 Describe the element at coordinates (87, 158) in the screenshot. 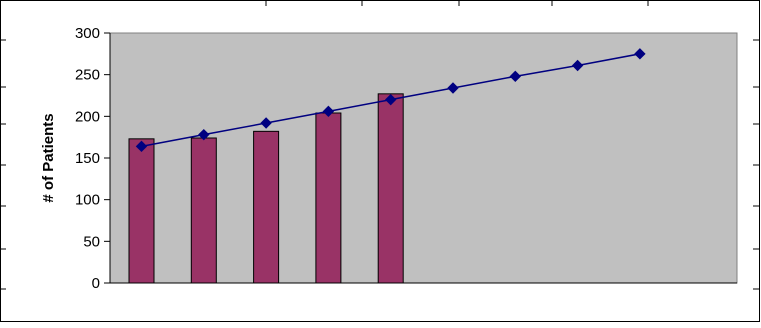

I see `y-tick-label: 150` at that location.